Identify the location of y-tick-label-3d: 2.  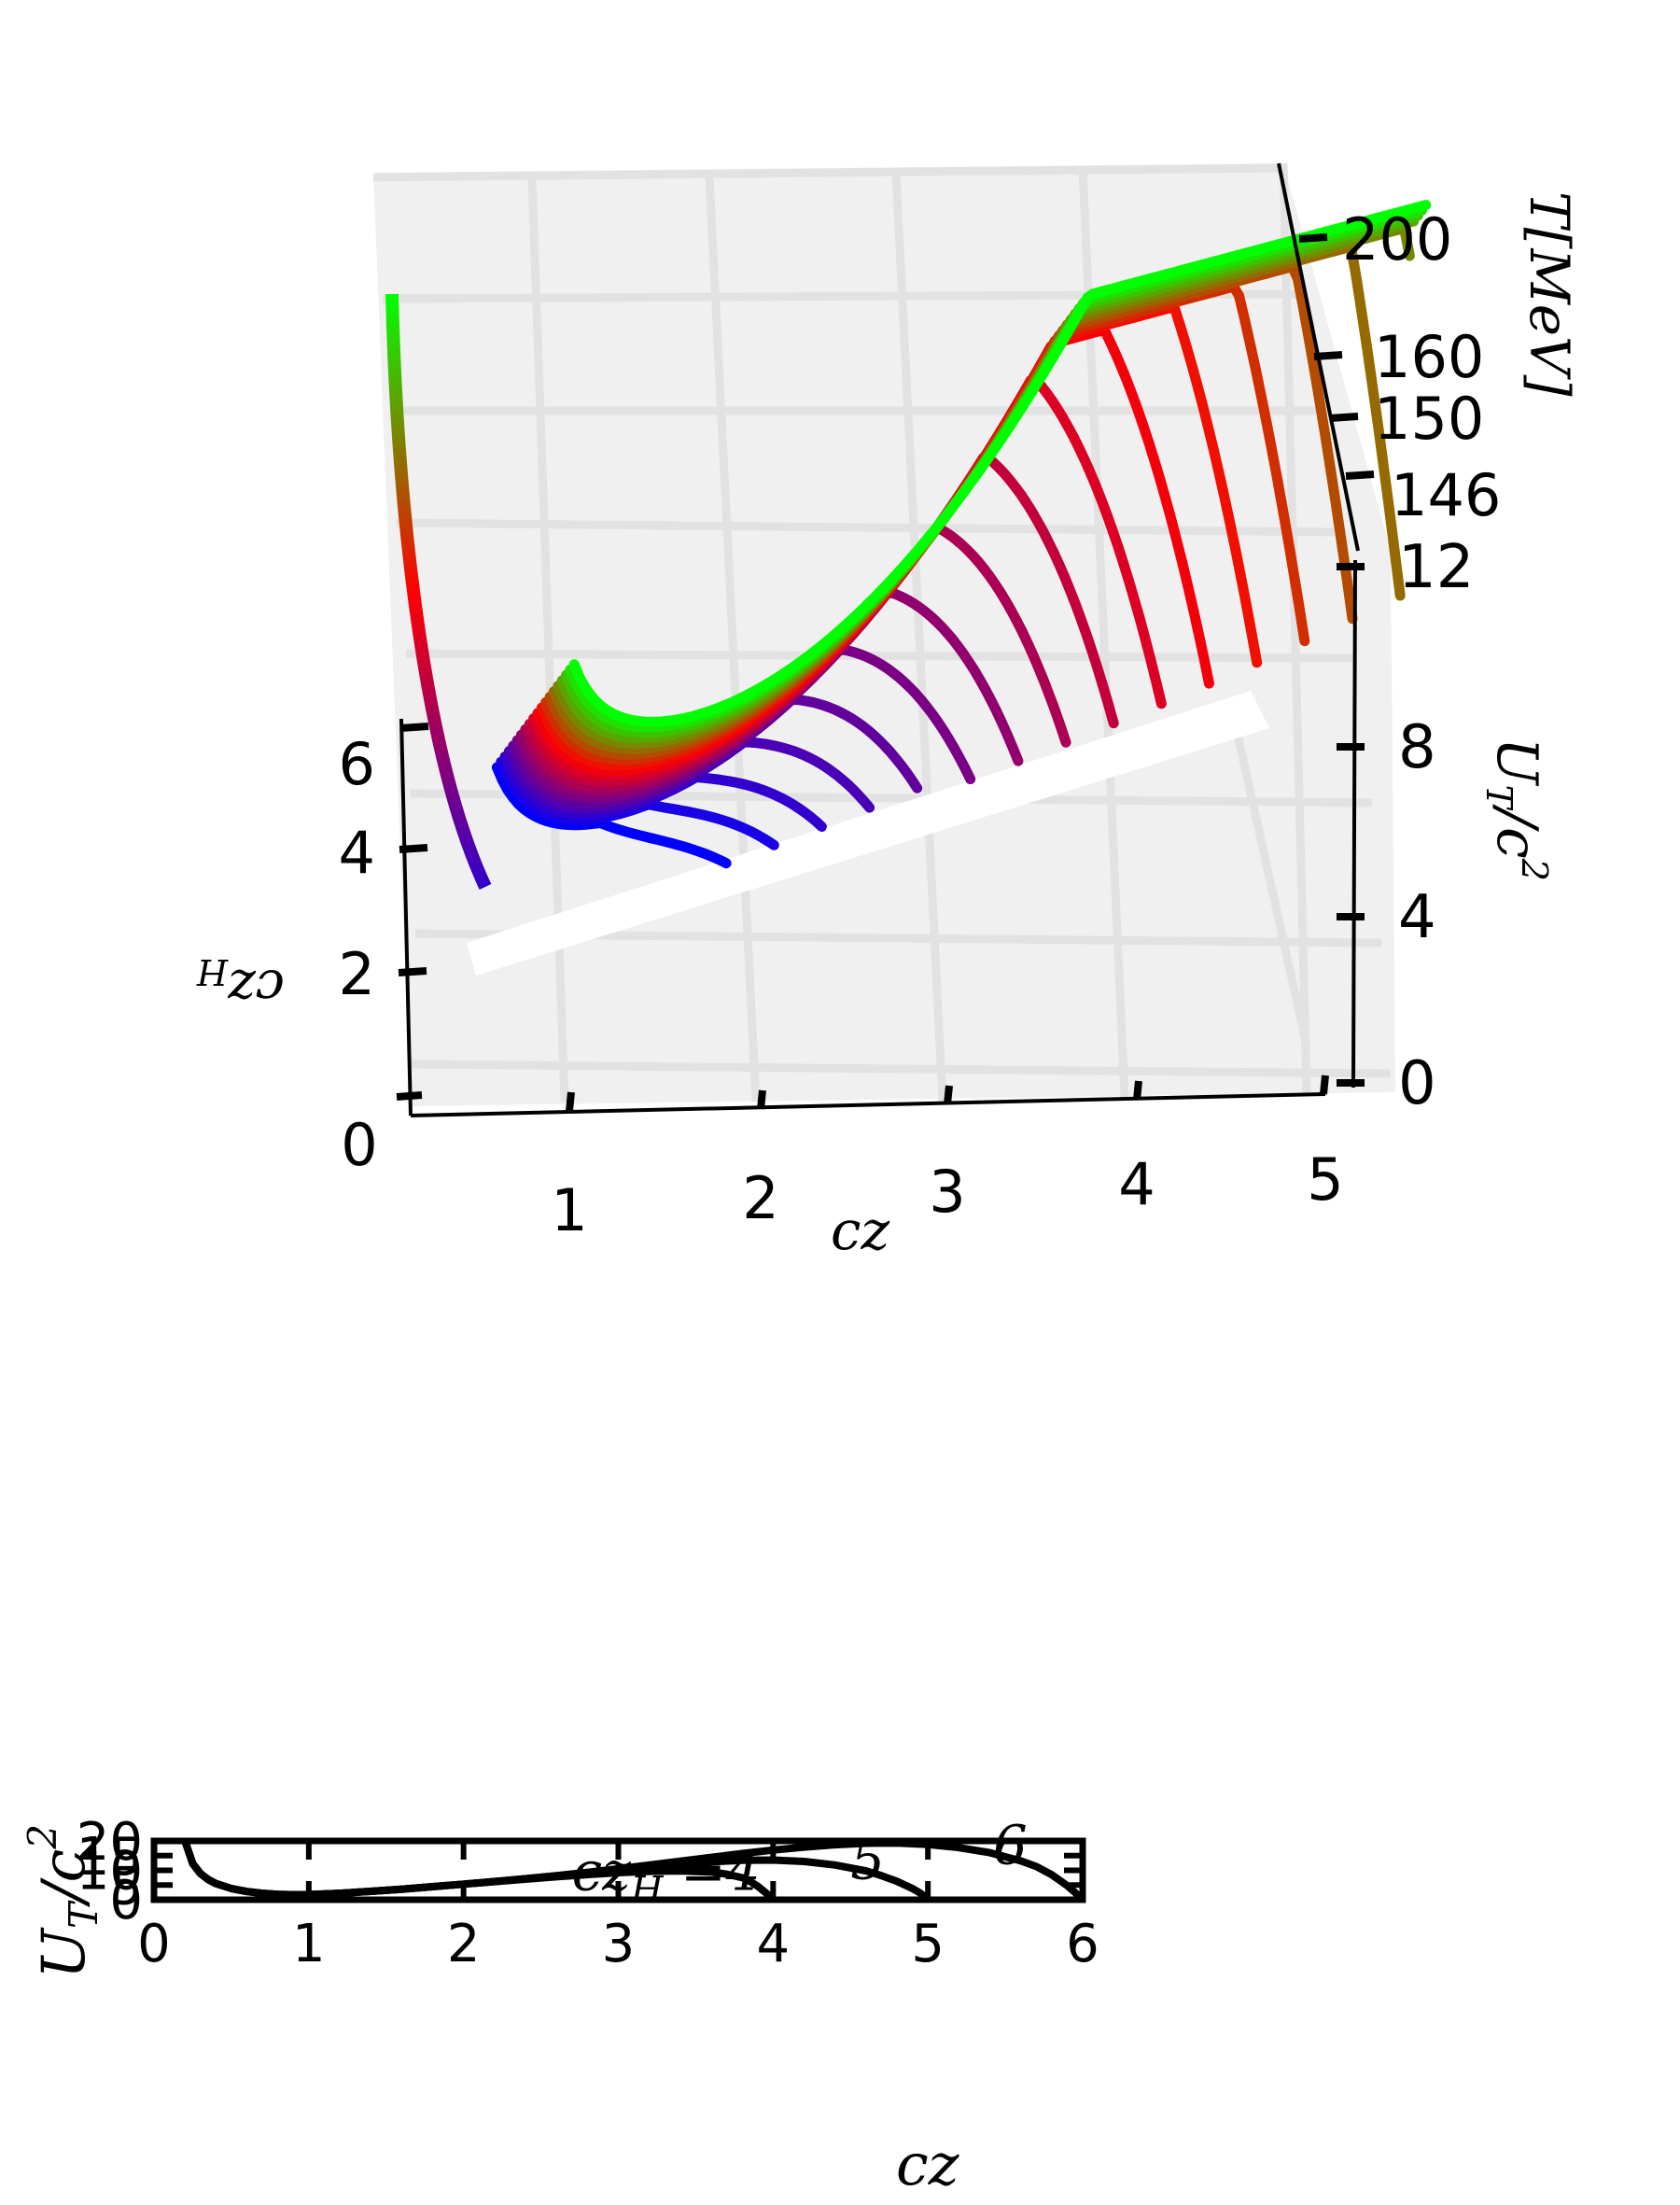
(357, 974).